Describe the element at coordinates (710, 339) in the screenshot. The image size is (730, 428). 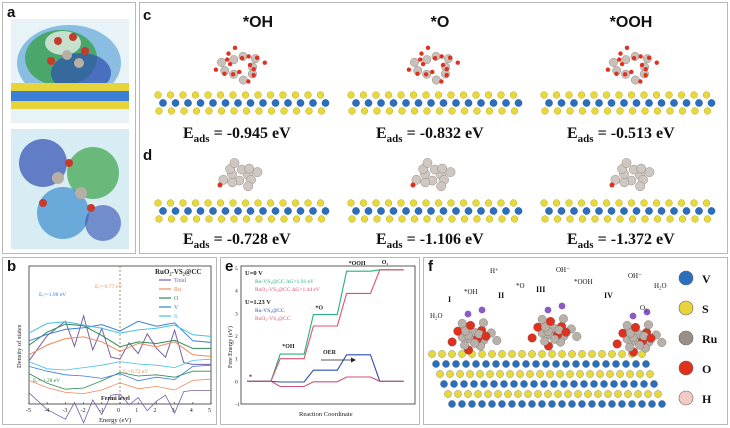
I see `f-legend-ru: Ru` at that location.